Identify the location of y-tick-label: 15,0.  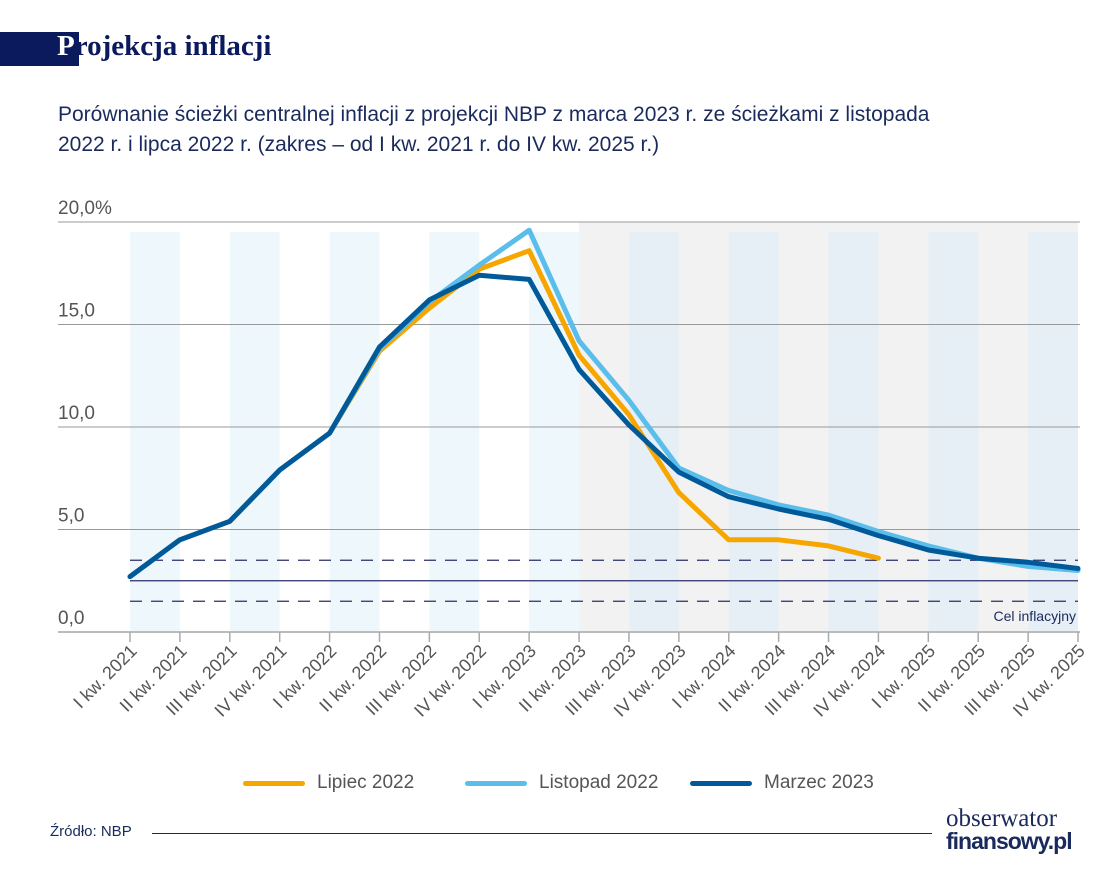
(76, 311).